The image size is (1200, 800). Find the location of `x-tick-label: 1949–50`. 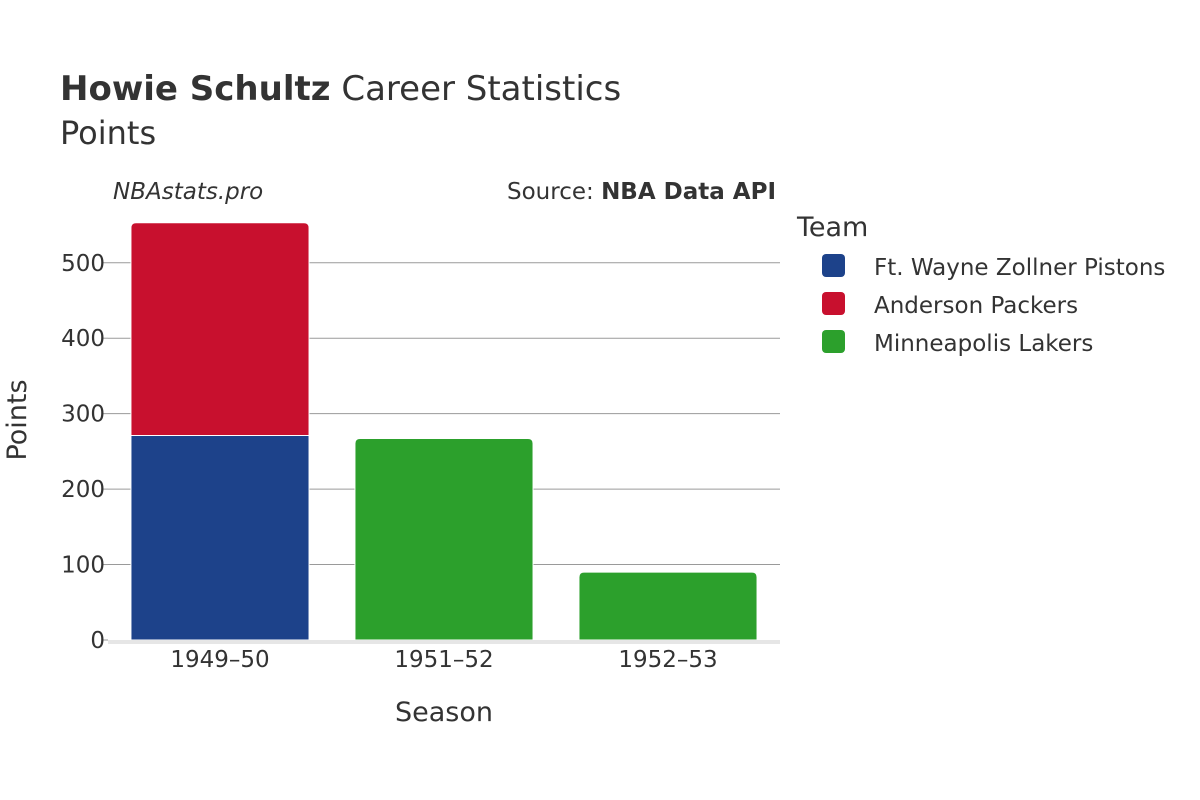

x-tick-label: 1949–50 is located at coordinates (219, 660).